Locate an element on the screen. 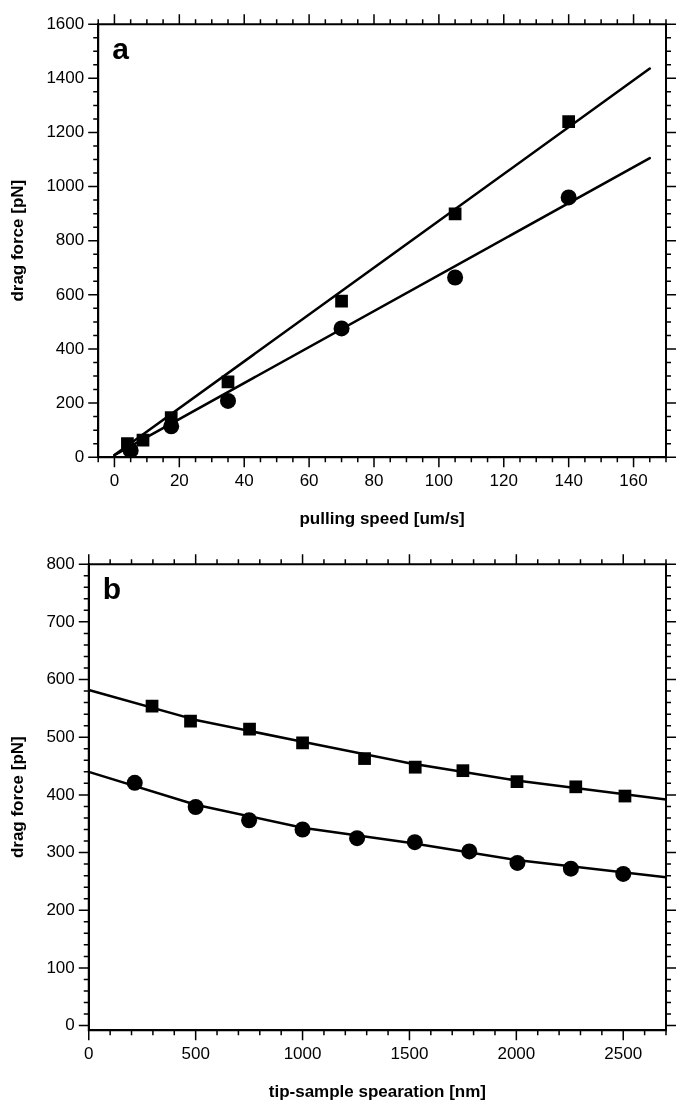 Image resolution: width=680 pixels, height=1113 pixels. y-tick-label: 300 is located at coordinates (60, 852).